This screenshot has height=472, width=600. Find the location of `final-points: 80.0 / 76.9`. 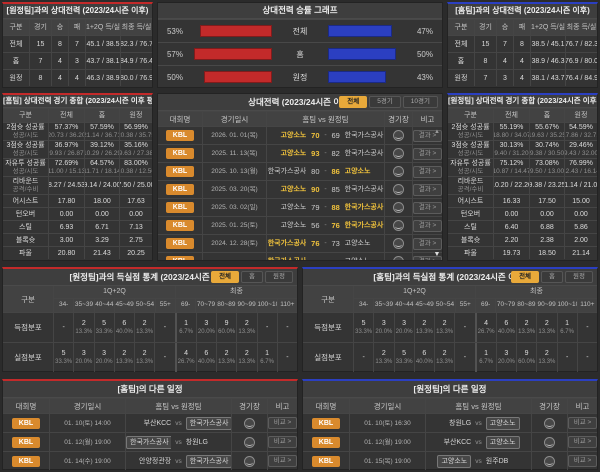

final-points: 80.0 / 76.9 is located at coordinates (136, 78).